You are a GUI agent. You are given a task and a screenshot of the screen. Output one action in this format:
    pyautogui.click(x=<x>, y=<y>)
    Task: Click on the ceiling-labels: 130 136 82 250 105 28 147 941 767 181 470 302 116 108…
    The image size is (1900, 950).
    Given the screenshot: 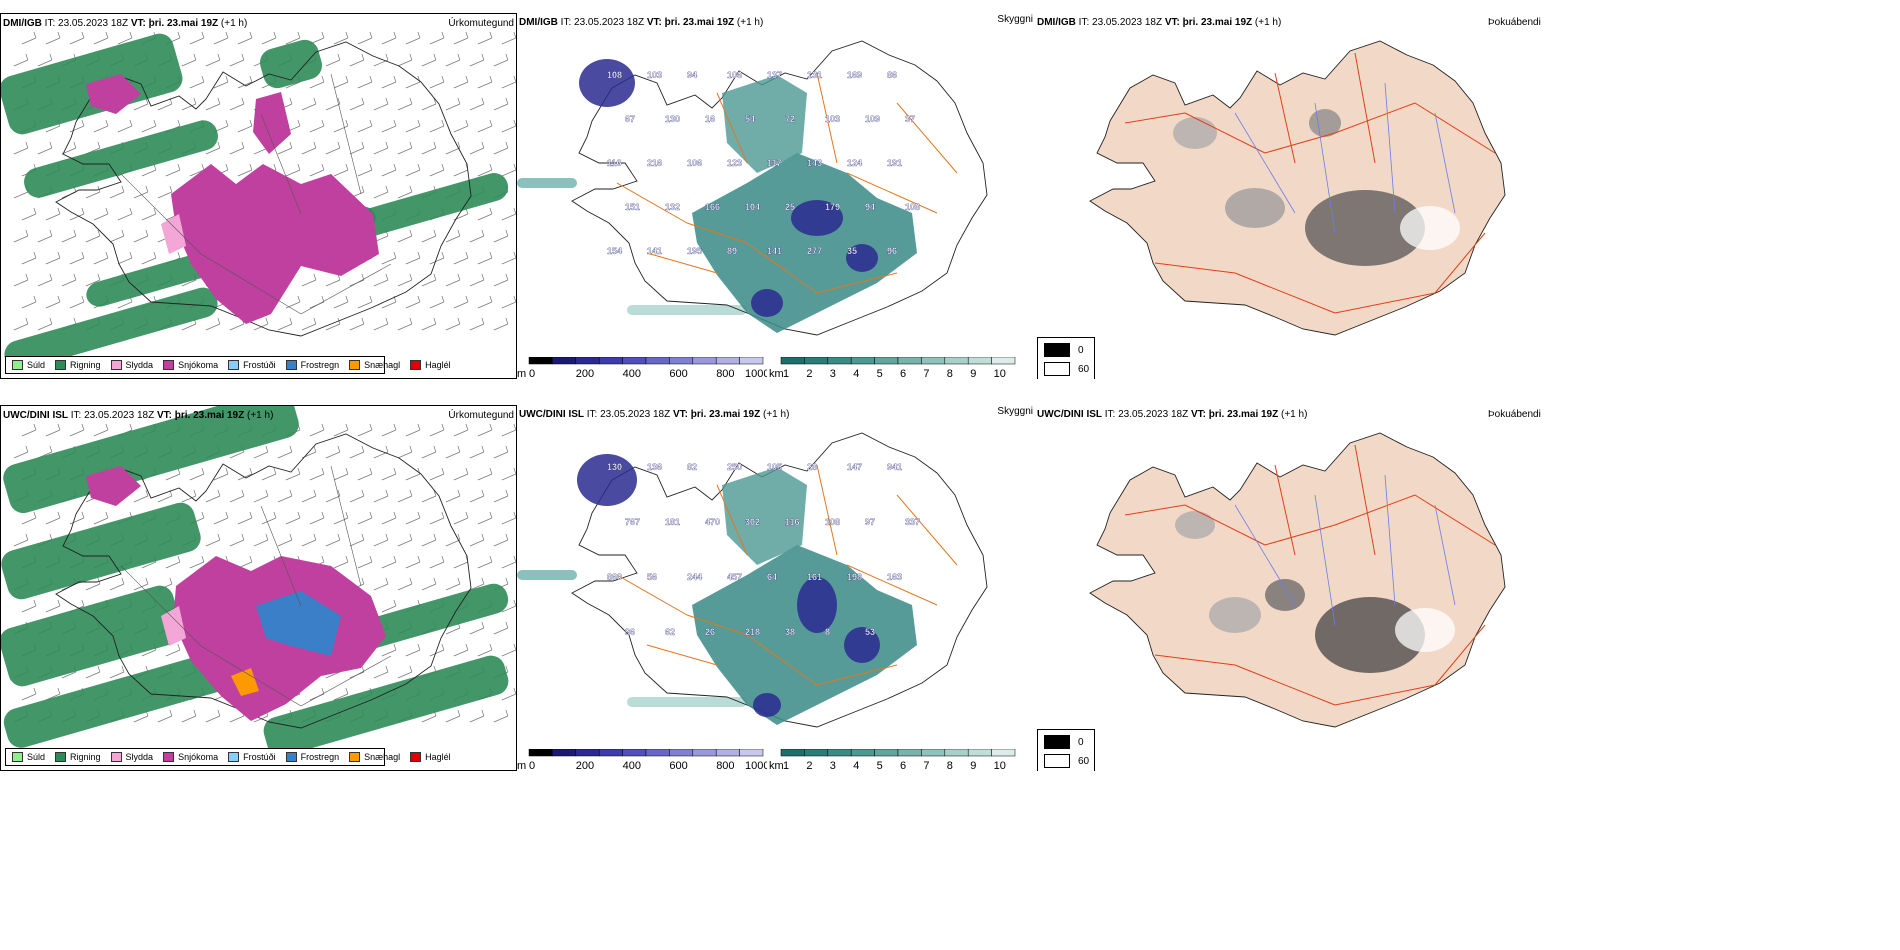 What is the action you would take?
    pyautogui.click(x=763, y=549)
    